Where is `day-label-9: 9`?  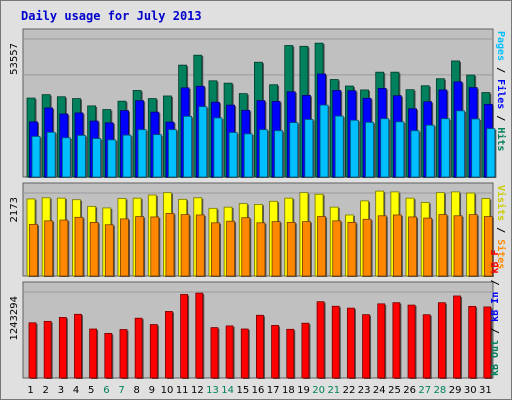
day-label-9: 9 is located at coordinates (152, 390).